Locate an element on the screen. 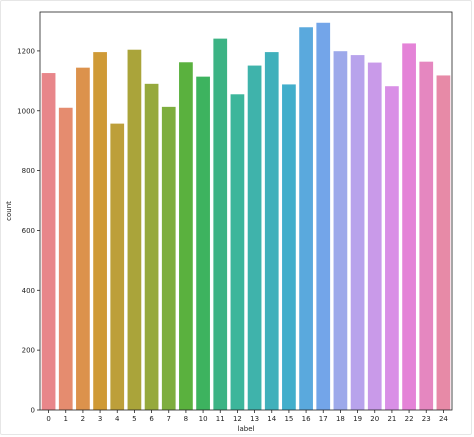 Image resolution: width=474 pixels, height=437 pixels. x-tick-label: 5 is located at coordinates (134, 419).